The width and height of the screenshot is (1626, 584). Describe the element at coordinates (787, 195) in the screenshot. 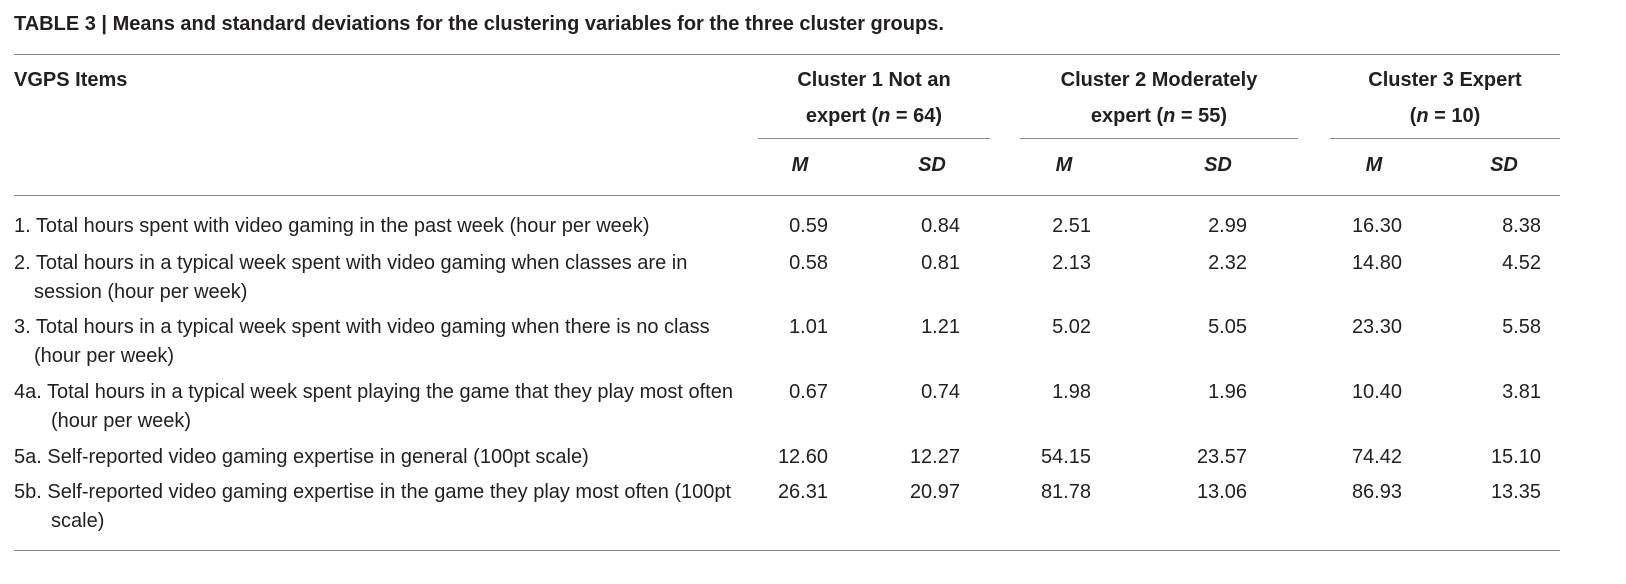

I see `header-bottom-rule` at that location.